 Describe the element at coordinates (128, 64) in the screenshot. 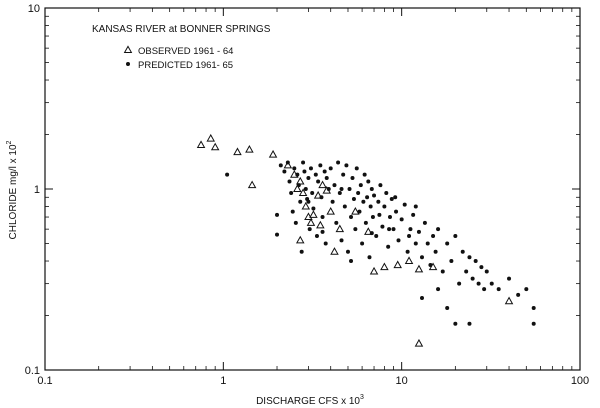

I see `legend-marker-predicted` at that location.